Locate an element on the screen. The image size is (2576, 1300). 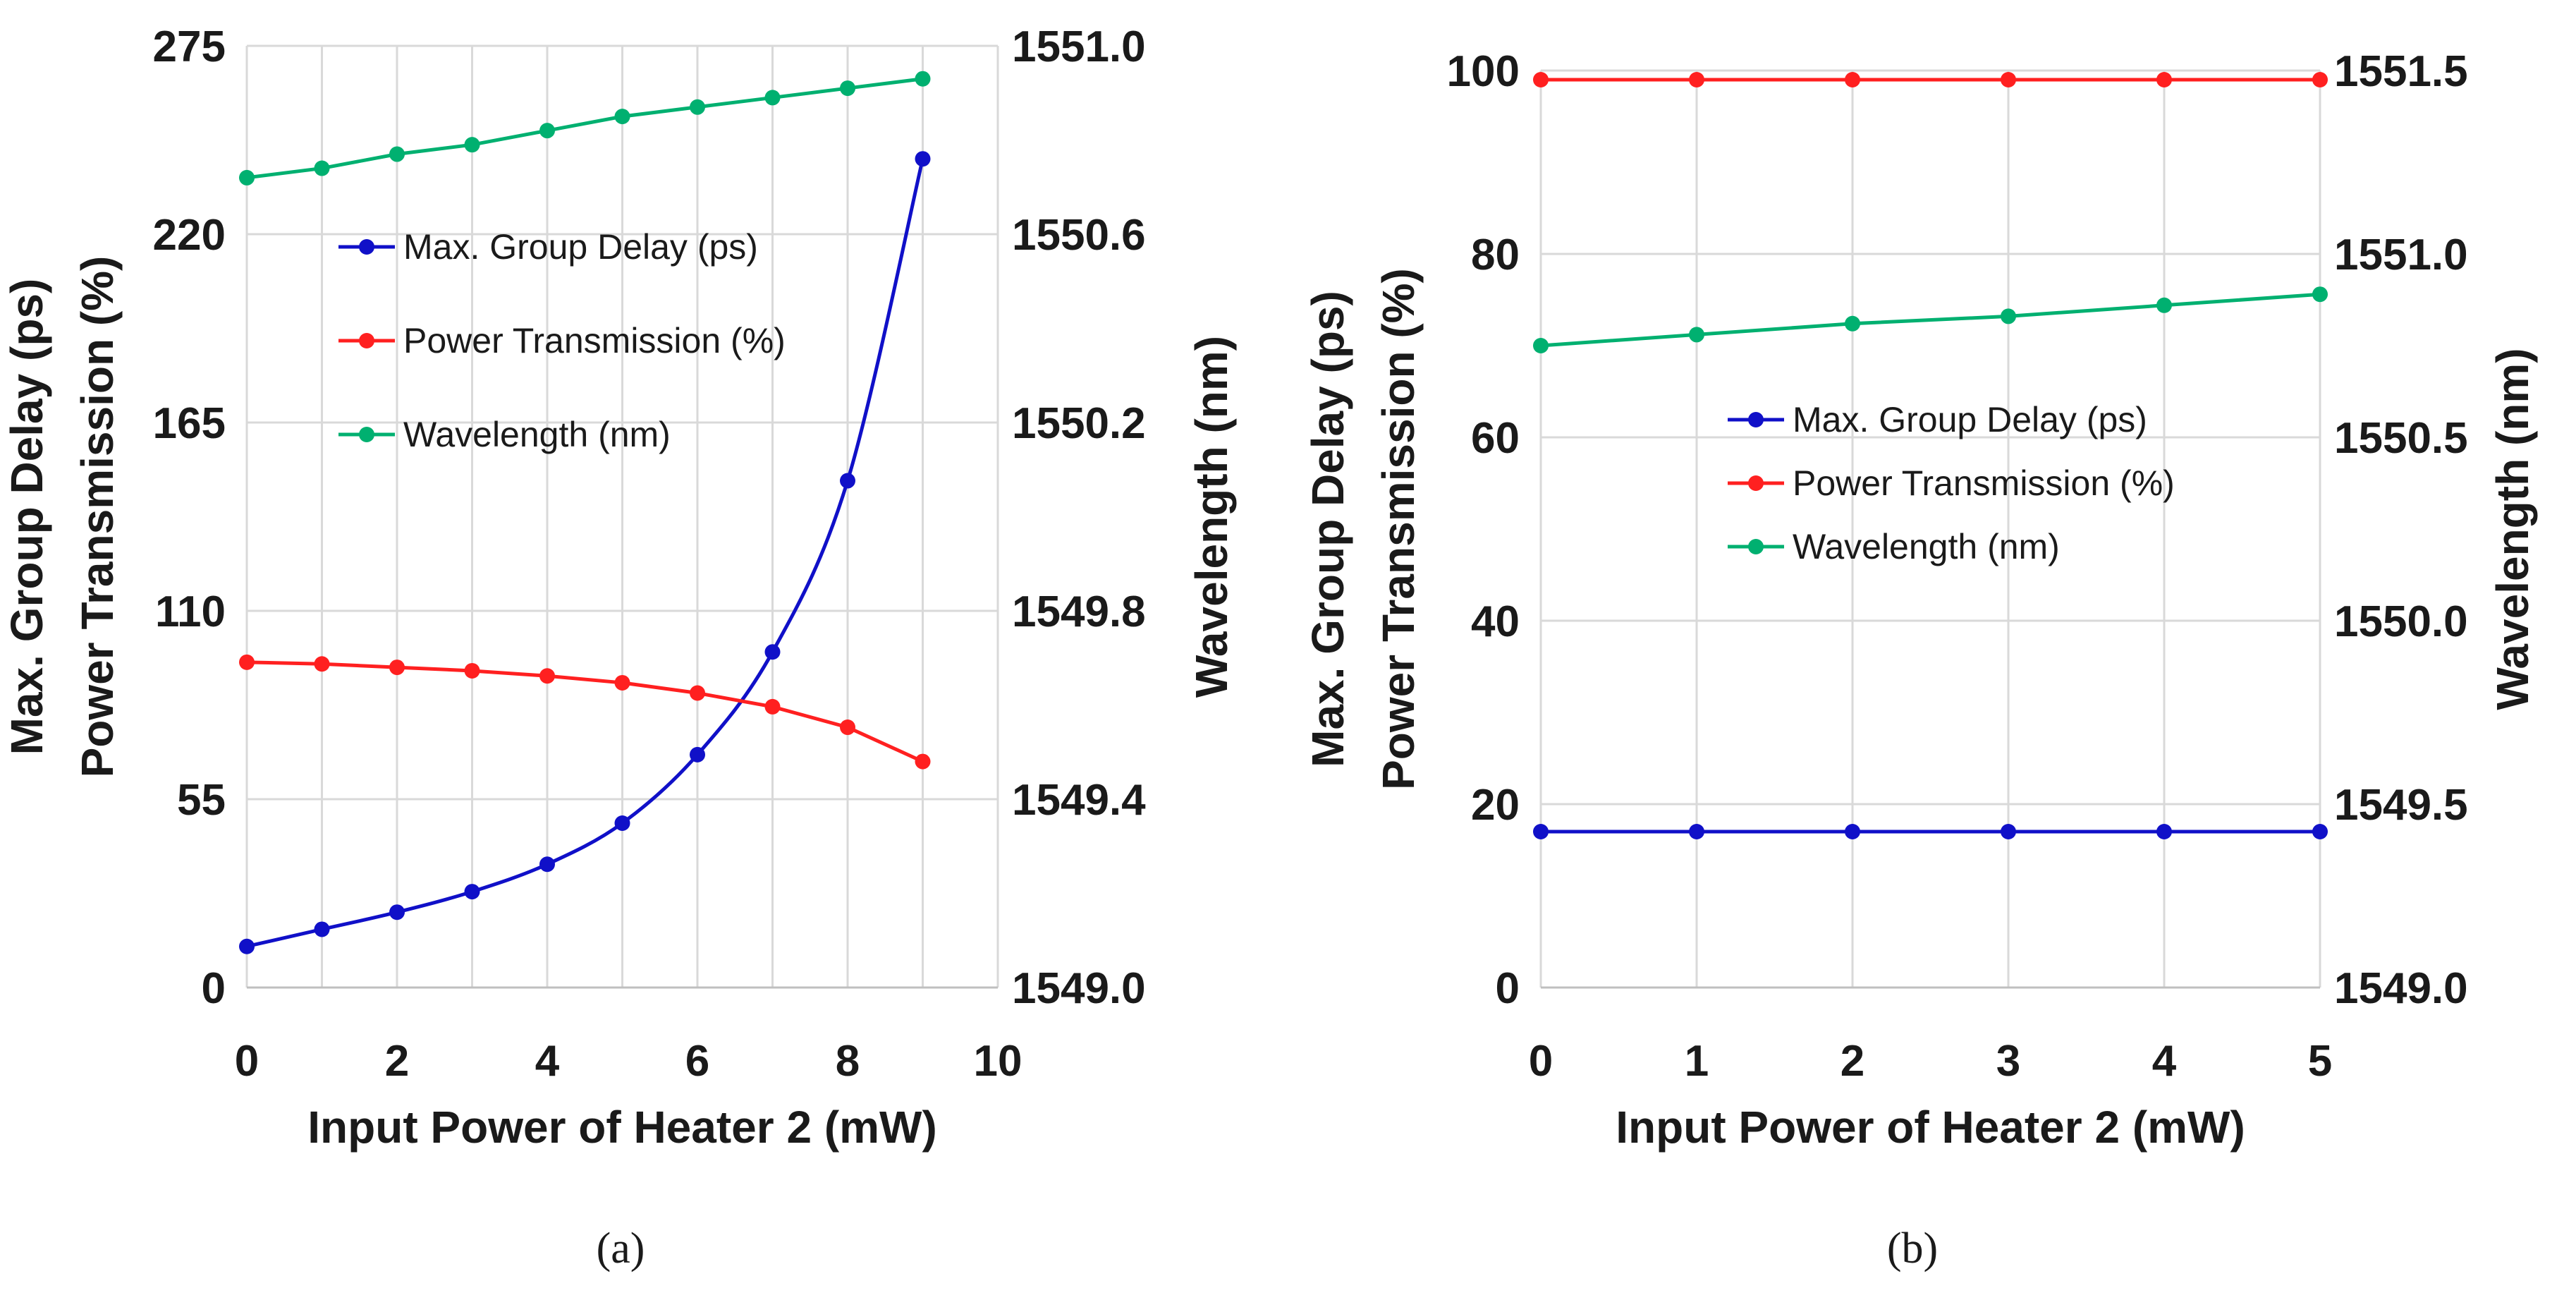
x-axis-label: Input Power of Heater 2 (mW) is located at coordinates (622, 1127).